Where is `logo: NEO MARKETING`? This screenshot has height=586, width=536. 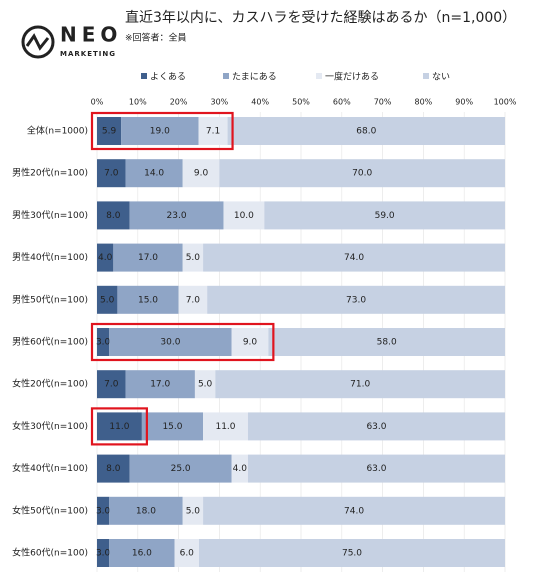
logo: NEO MARKETING is located at coordinates (71, 41).